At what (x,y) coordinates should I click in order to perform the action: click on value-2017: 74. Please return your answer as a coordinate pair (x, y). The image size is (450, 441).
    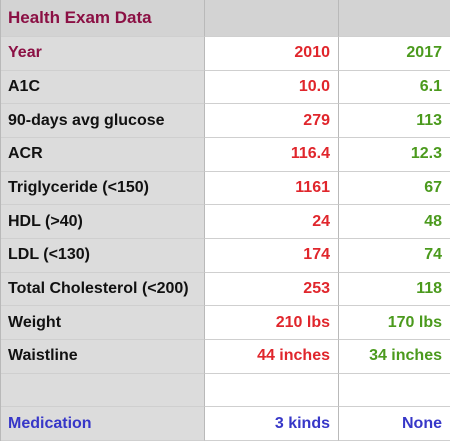
    Looking at the image, I should click on (394, 256).